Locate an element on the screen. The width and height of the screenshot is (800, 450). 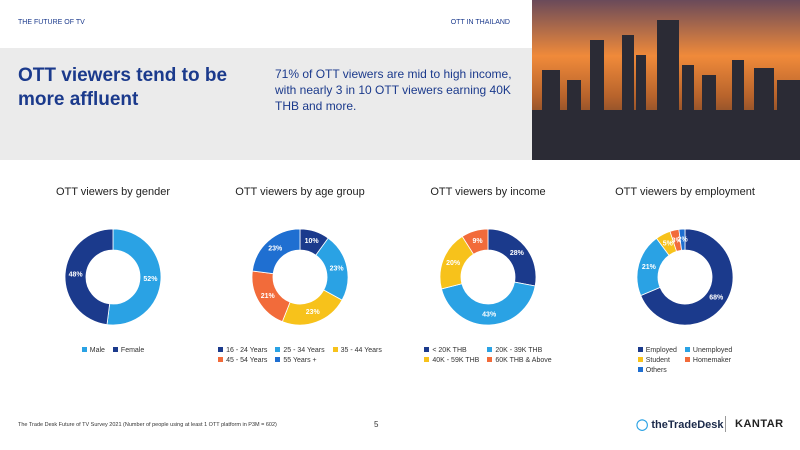
legend-item: 45 - 54 Years is located at coordinates (242, 360).